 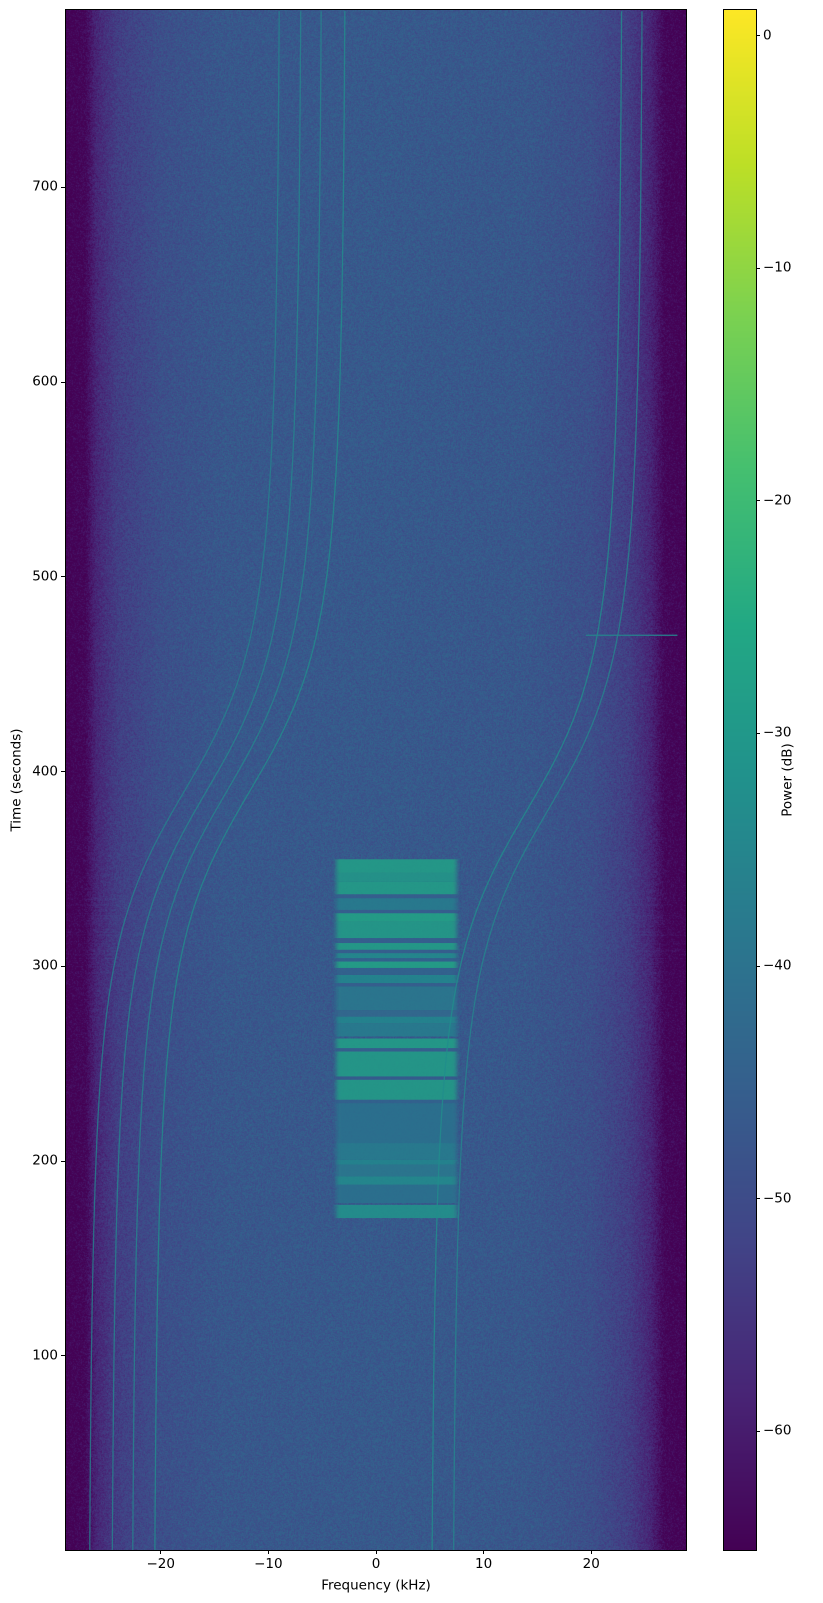 I want to click on x-tick-label: 0, so click(x=376, y=1564).